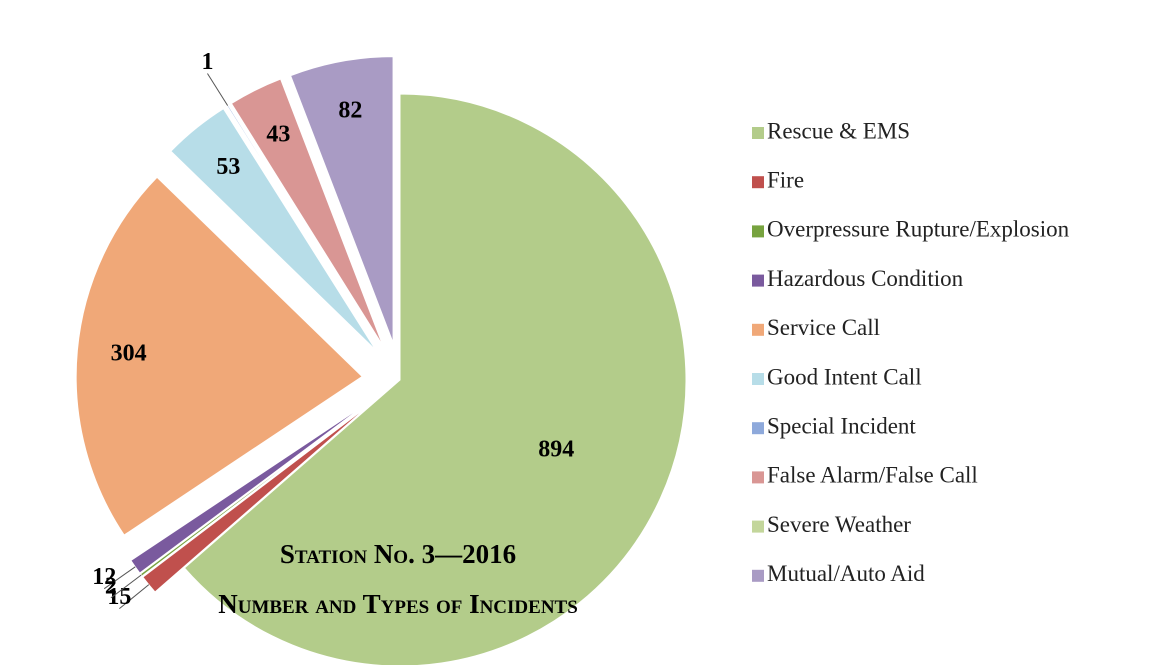  What do you see at coordinates (839, 524) in the screenshot?
I see `legend-label: Severe Weather` at bounding box center [839, 524].